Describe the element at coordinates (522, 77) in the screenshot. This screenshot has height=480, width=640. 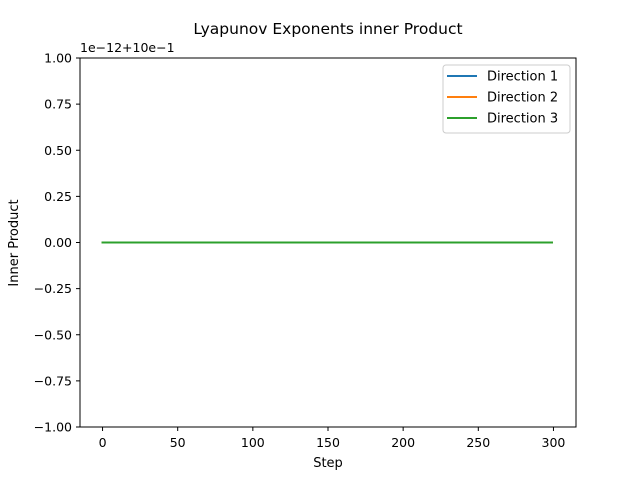
I see `legend-label-1: Direction 1` at that location.